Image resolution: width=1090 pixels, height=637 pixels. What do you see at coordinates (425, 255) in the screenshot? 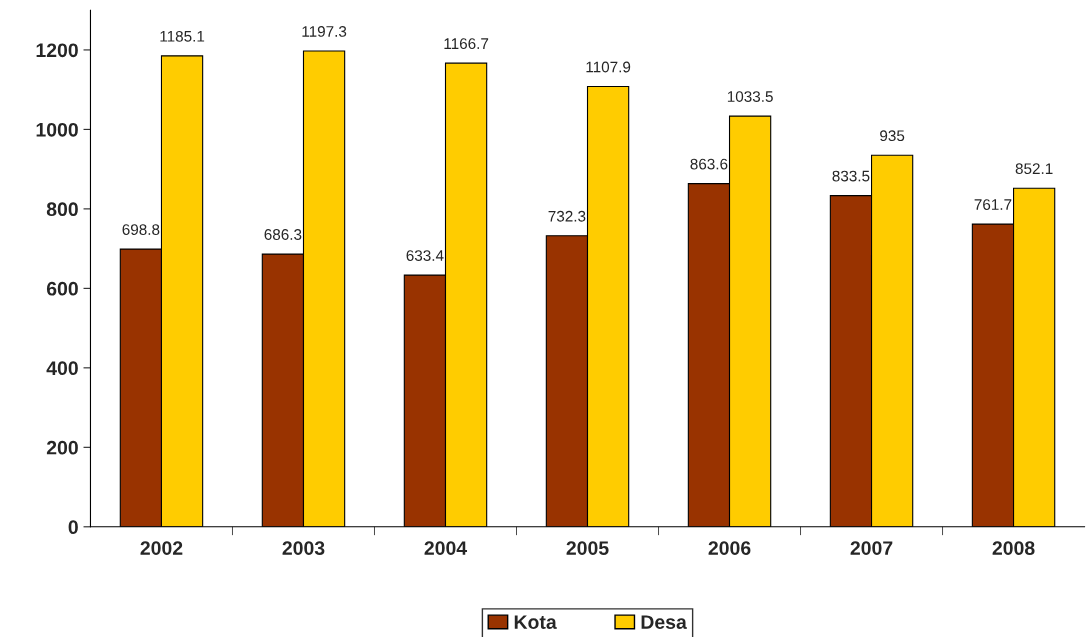
I see `data-label: 633.4` at bounding box center [425, 255].